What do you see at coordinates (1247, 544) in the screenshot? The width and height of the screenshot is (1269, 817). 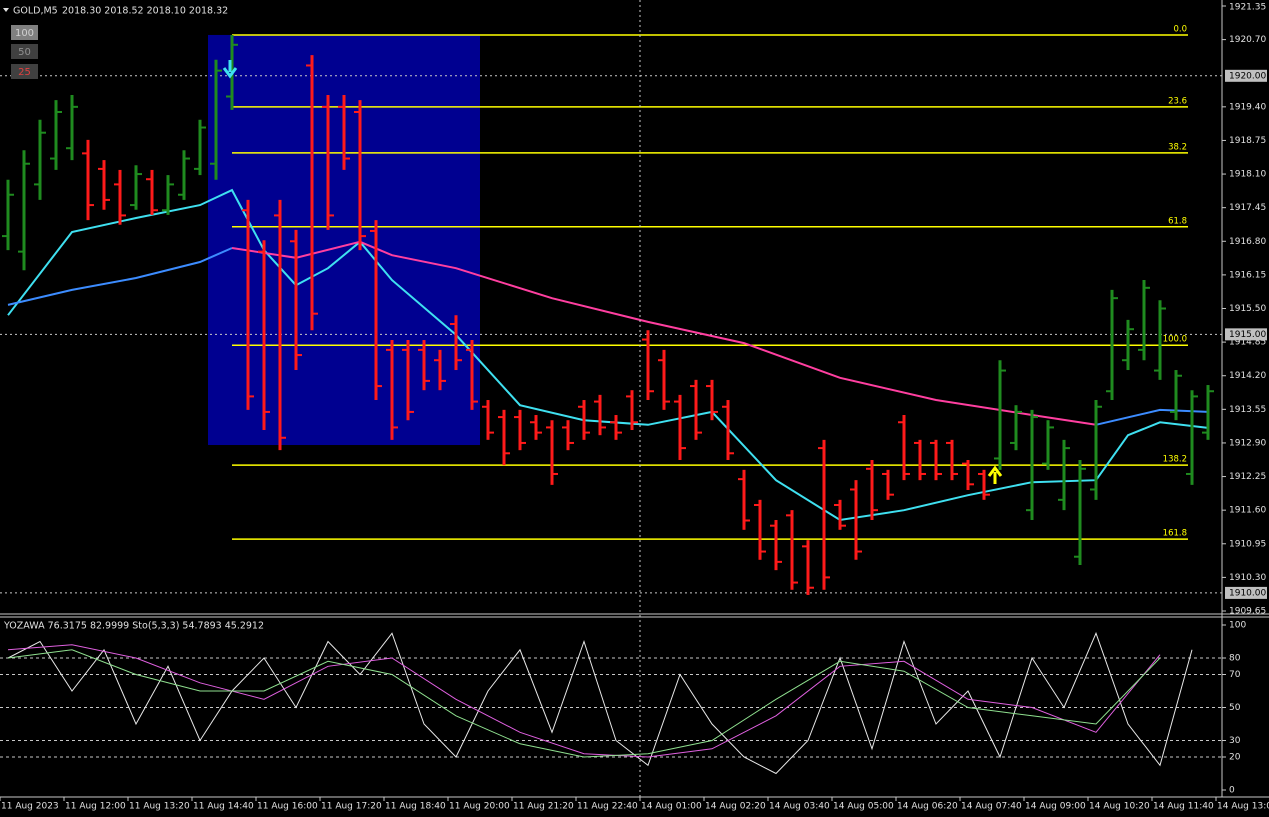 I see `y-tick-label: 1910.95` at bounding box center [1247, 544].